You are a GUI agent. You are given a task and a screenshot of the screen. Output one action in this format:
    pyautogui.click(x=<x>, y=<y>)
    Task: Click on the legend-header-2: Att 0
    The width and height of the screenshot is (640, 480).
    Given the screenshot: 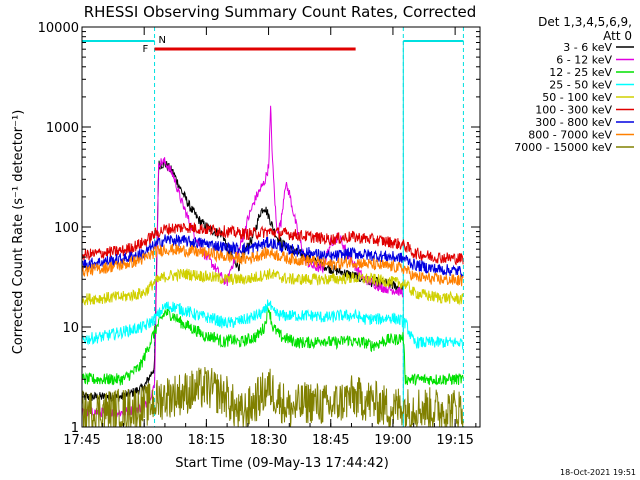 What is the action you would take?
    pyautogui.click(x=617, y=36)
    